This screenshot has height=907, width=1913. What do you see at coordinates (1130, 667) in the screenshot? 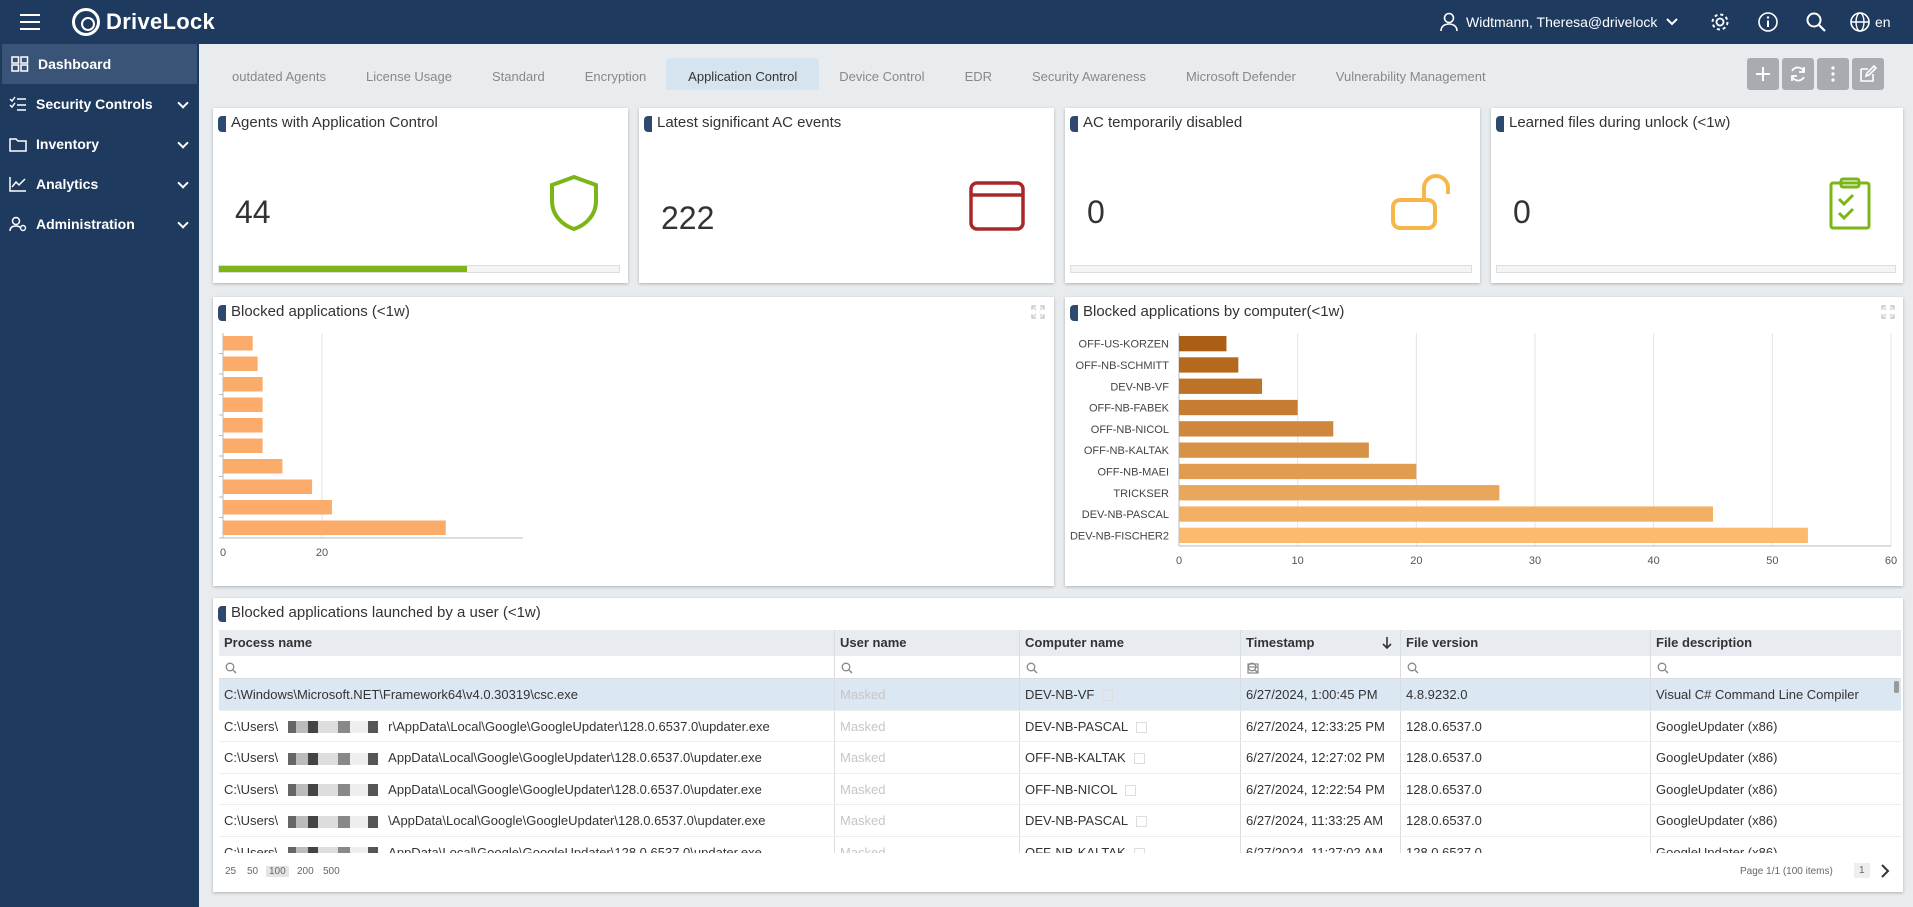
I see `filter-computer-name` at bounding box center [1130, 667].